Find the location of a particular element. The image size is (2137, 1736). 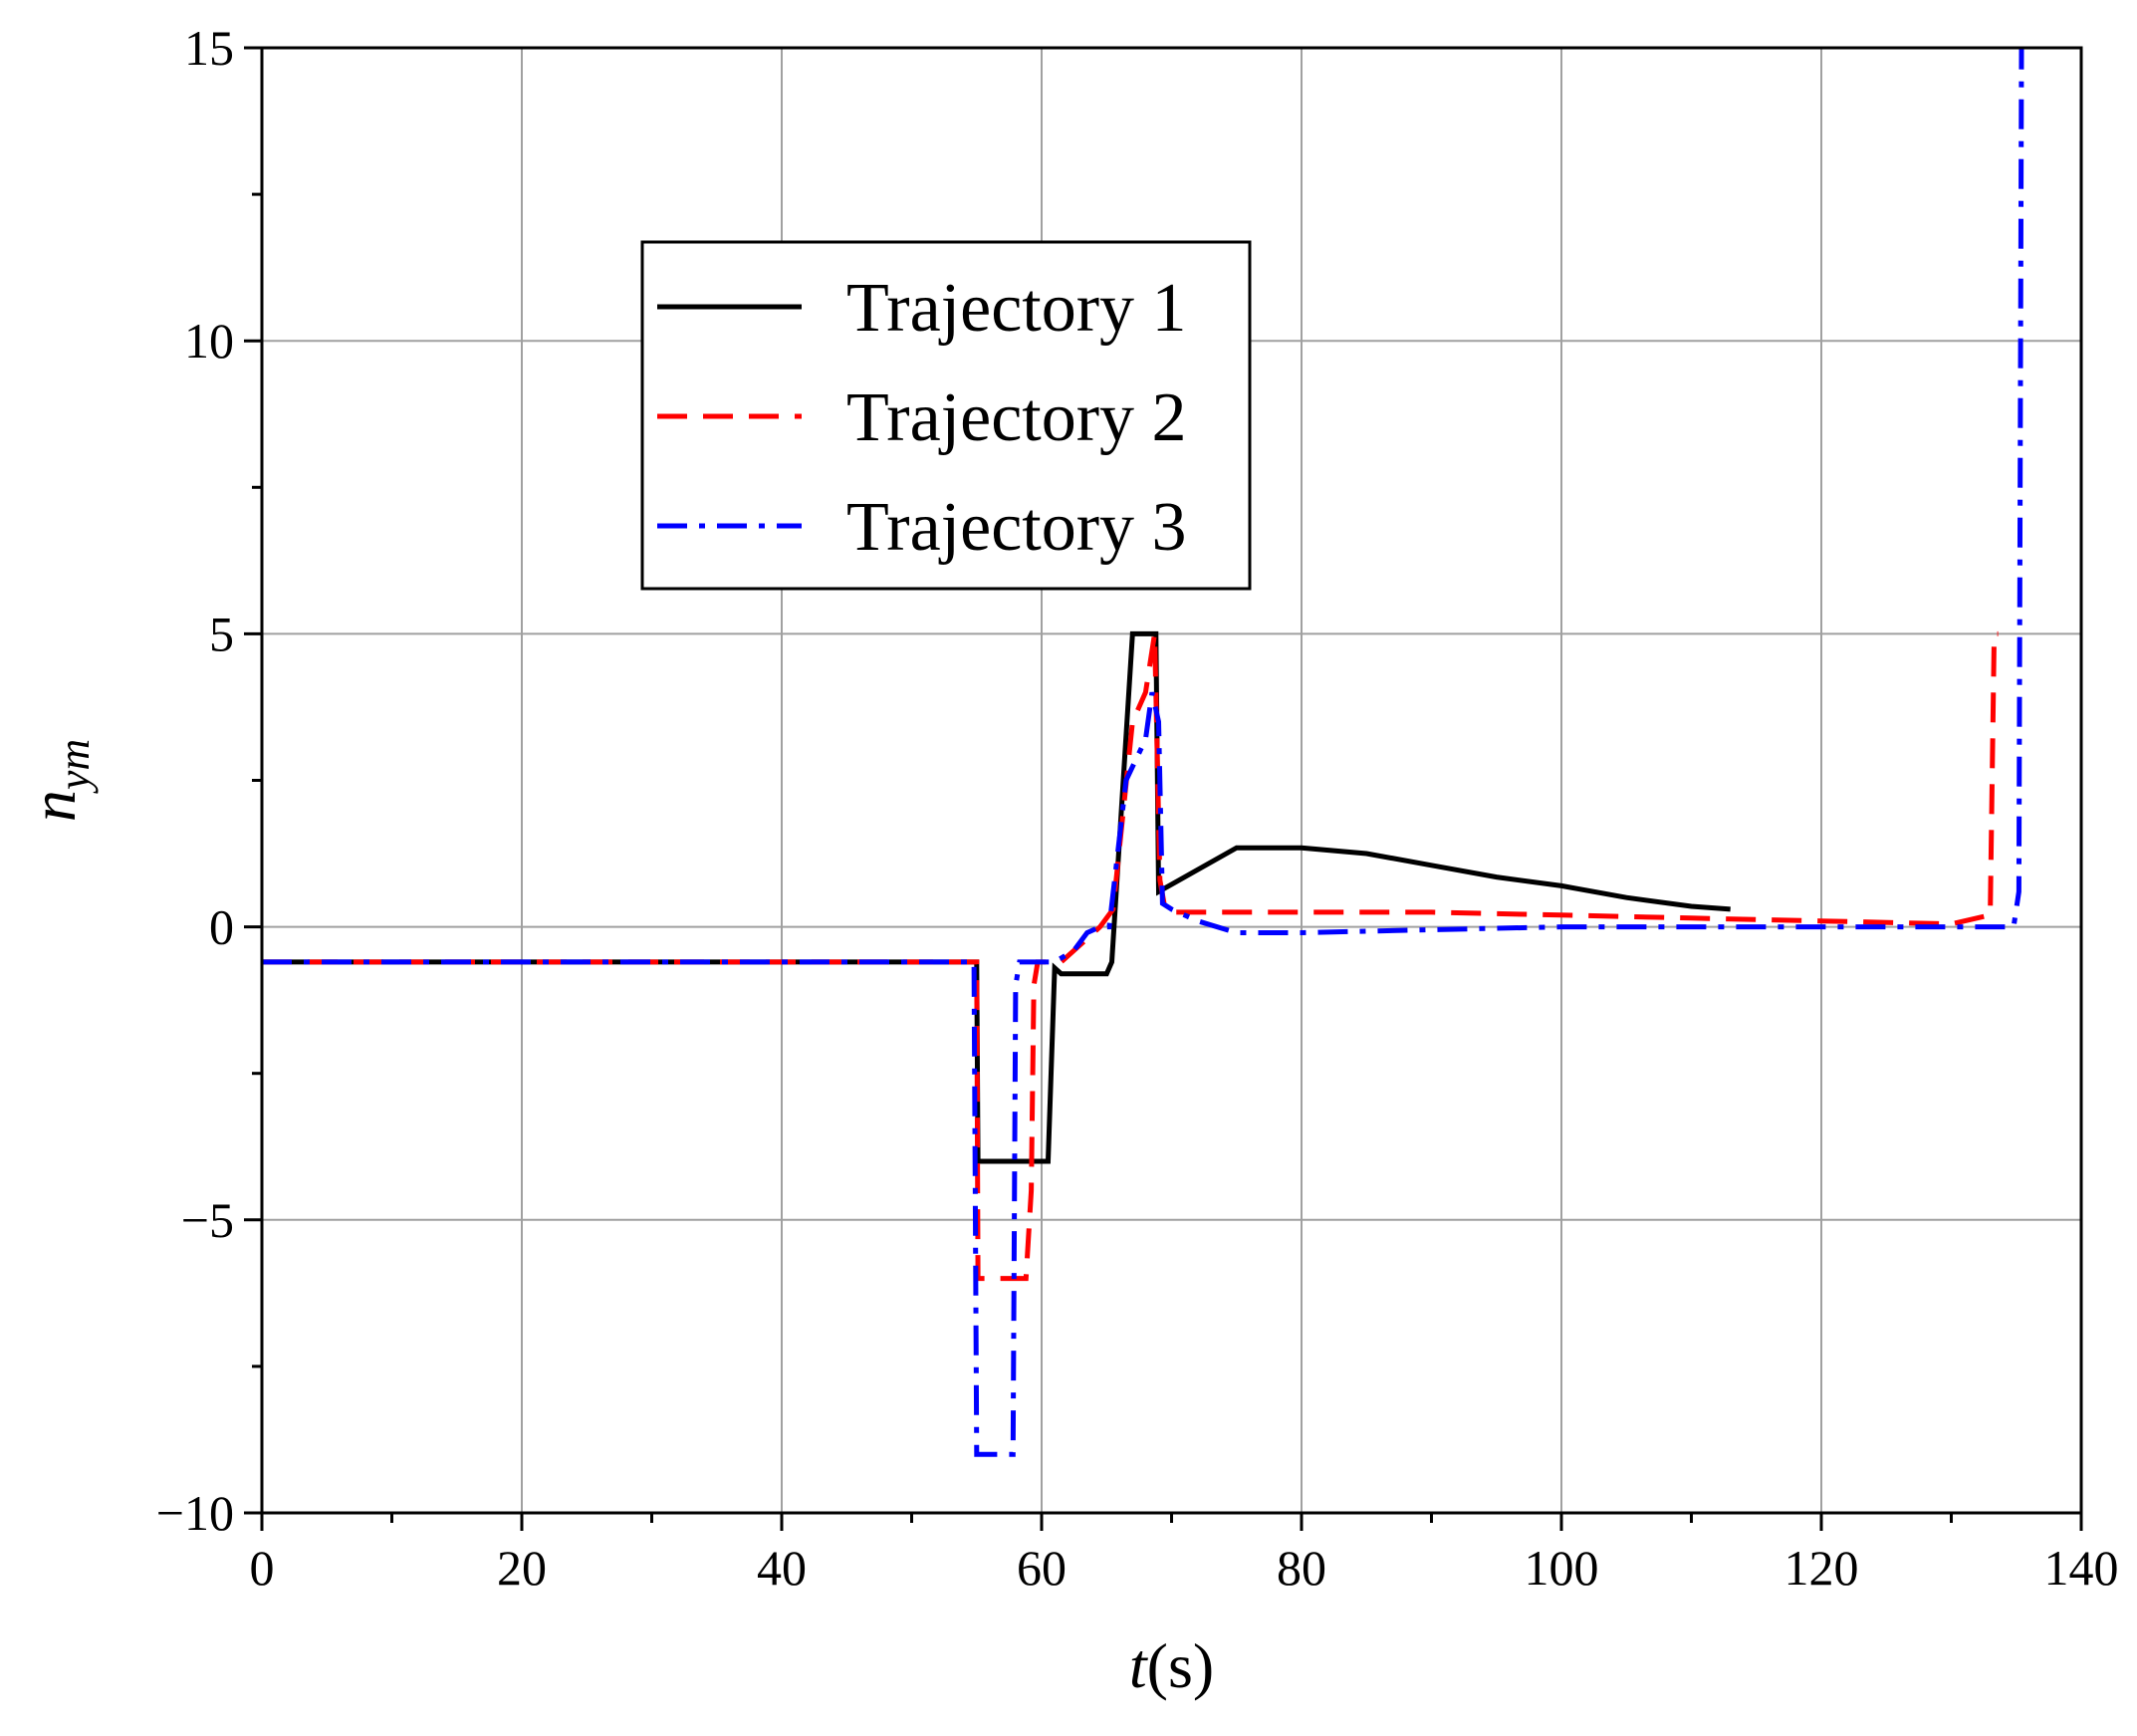

x-tick-label: 140 is located at coordinates (2081, 1568).